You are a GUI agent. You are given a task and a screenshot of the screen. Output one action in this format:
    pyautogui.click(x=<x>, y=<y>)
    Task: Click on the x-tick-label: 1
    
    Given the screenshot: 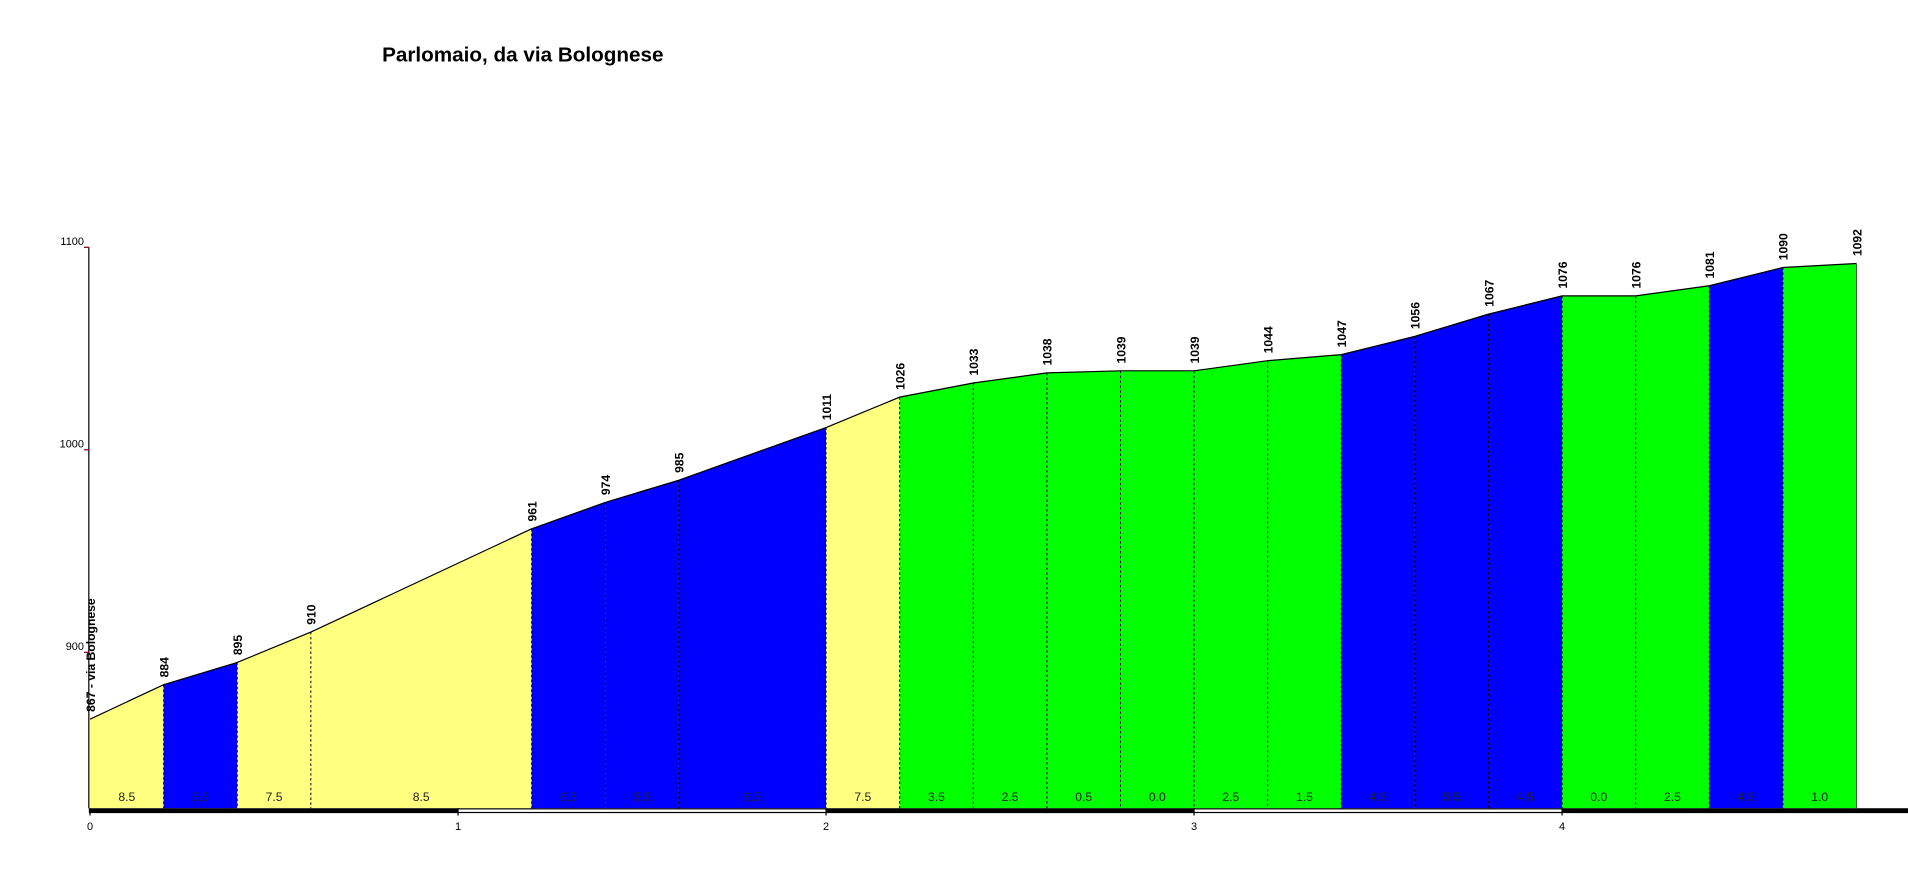 What is the action you would take?
    pyautogui.click(x=458, y=827)
    